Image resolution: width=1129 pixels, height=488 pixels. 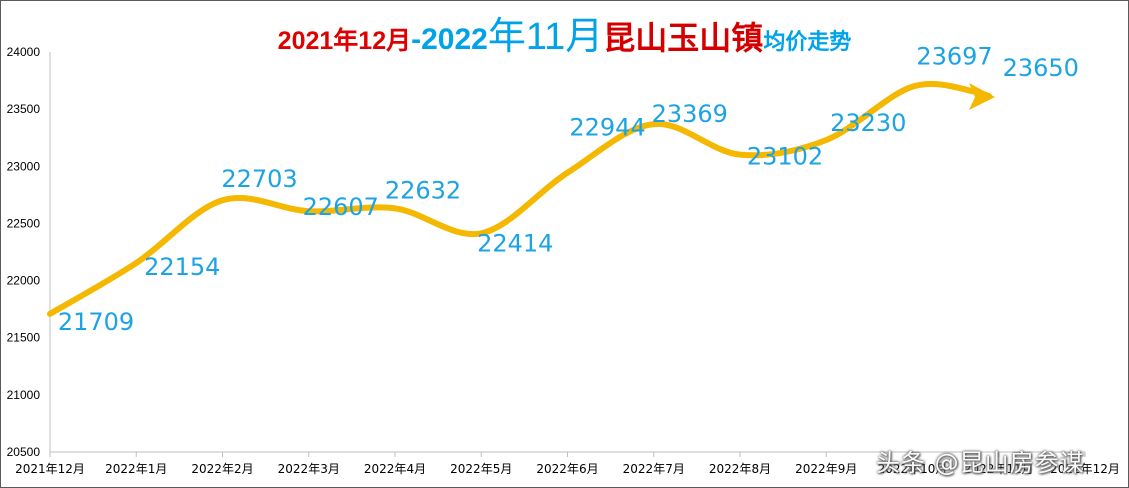 I want to click on x-tick-label: 2022年8月, so click(x=740, y=469).